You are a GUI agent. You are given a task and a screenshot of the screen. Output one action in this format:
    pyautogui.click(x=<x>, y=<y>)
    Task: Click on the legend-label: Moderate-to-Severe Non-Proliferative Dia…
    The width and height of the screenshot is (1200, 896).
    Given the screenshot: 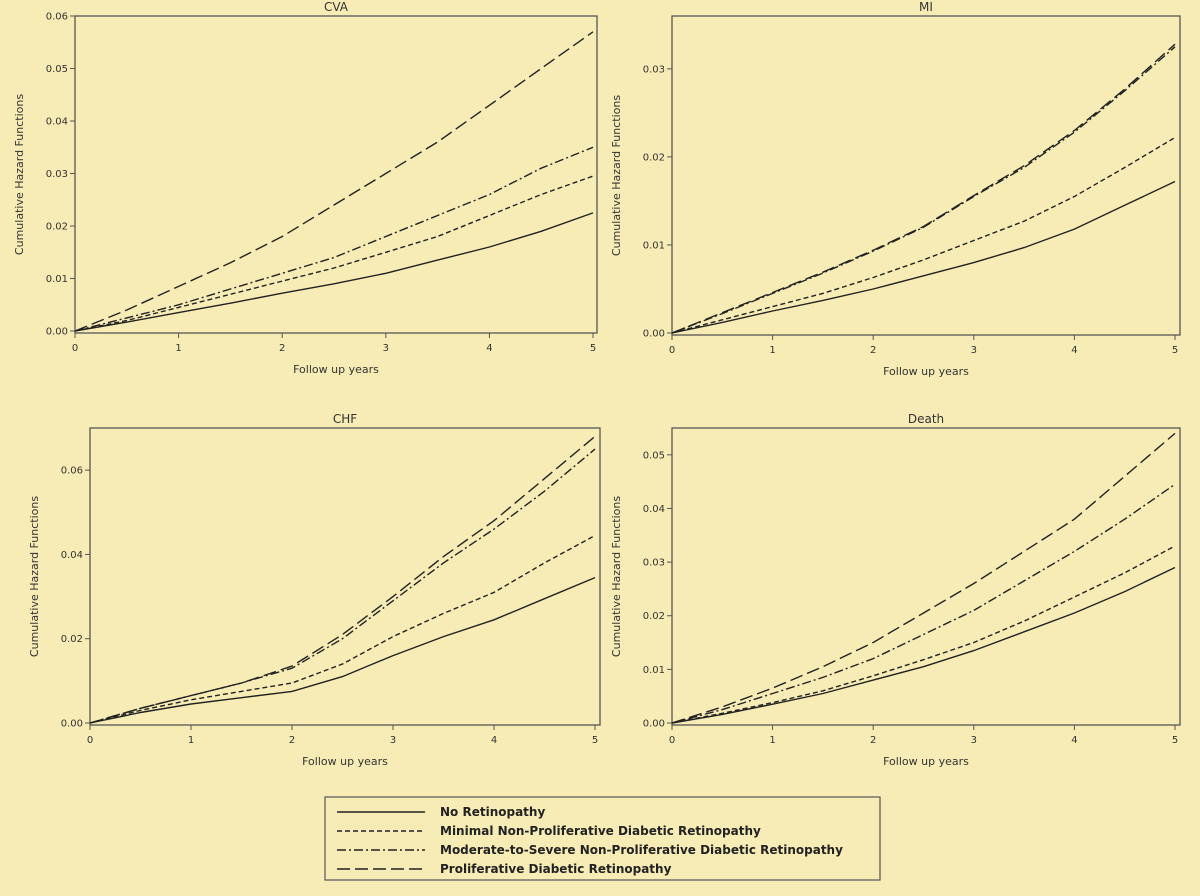 What is the action you would take?
    pyautogui.click(x=641, y=850)
    